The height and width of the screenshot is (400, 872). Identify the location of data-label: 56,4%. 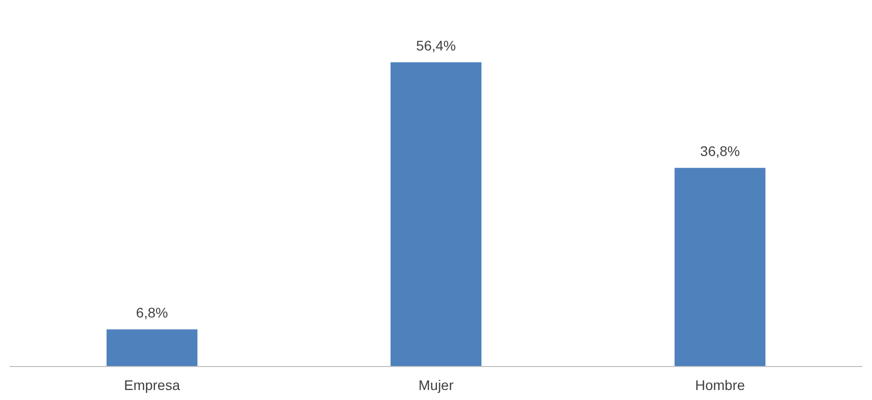
(436, 45).